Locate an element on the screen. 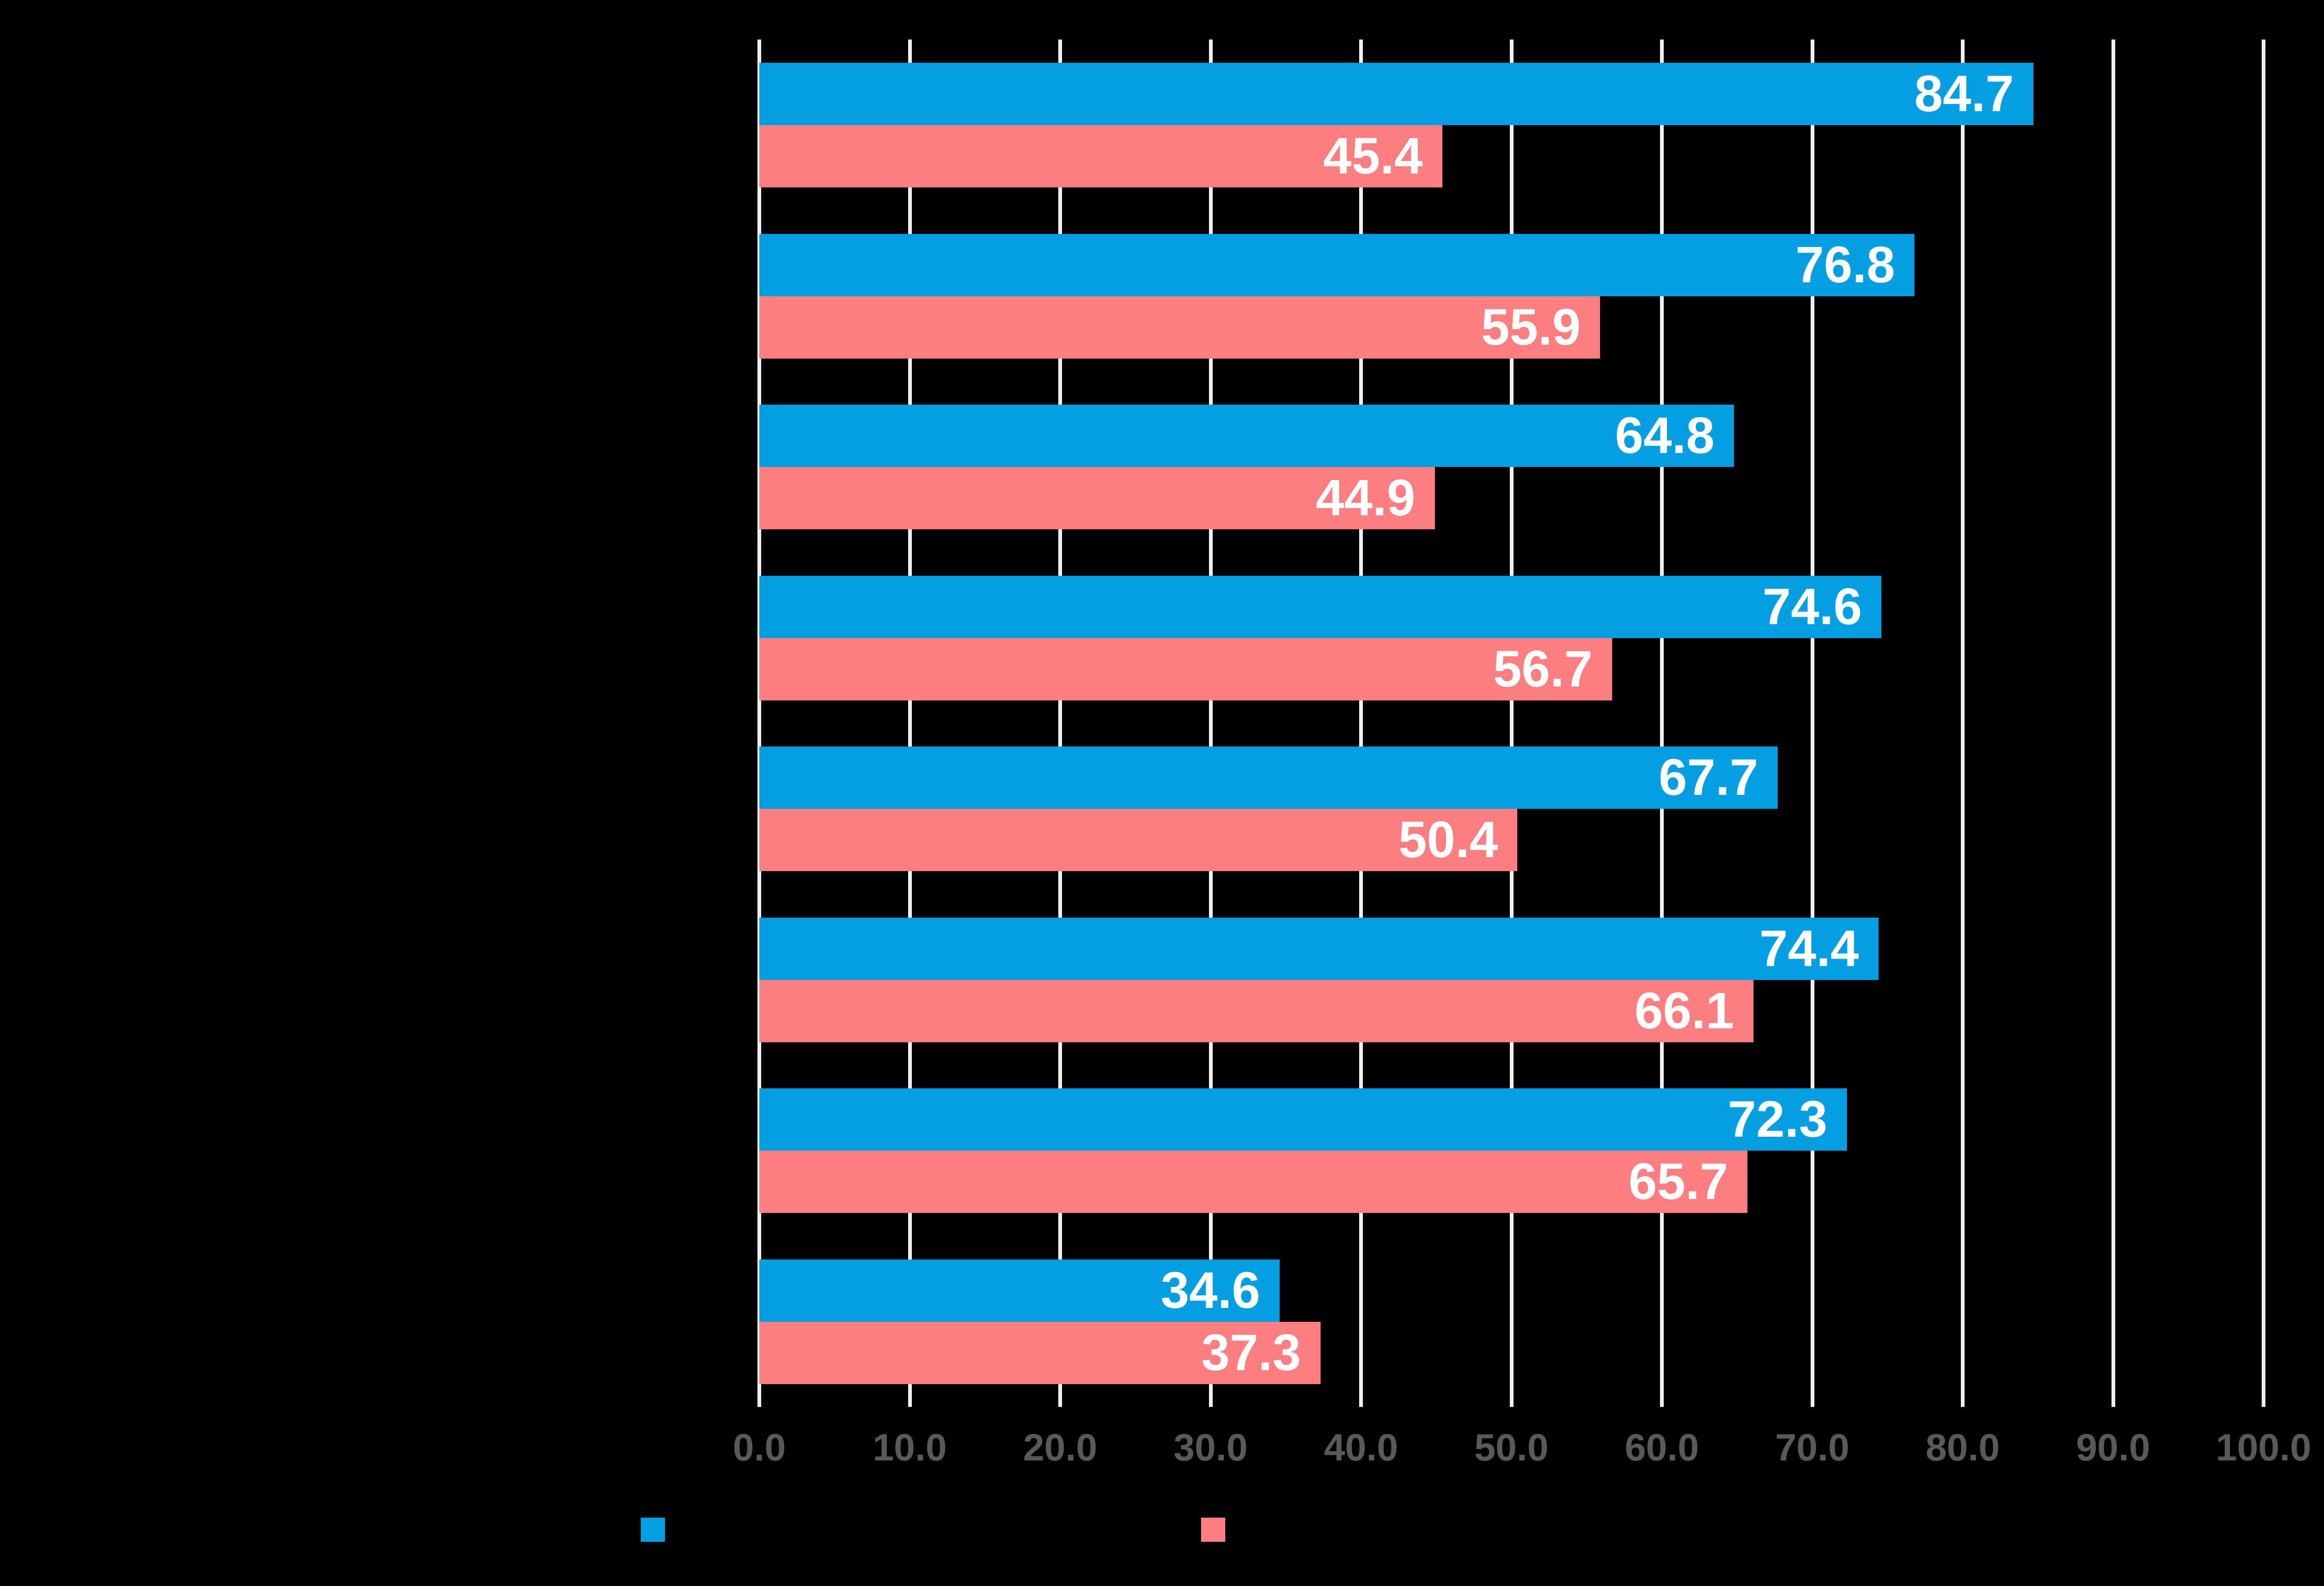 This screenshot has width=2324, height=1586. gridline-80.0 is located at coordinates (1963, 723).